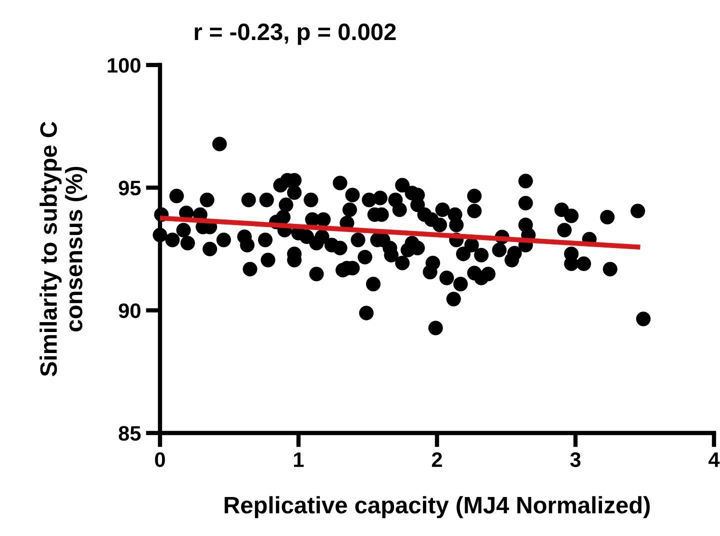 The width and height of the screenshot is (720, 536). I want to click on x-tick-label: 3, so click(575, 460).